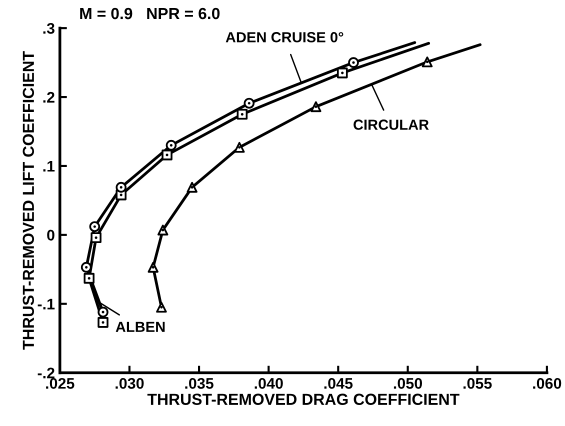  I want to click on x-tick-label: .035, so click(199, 383).